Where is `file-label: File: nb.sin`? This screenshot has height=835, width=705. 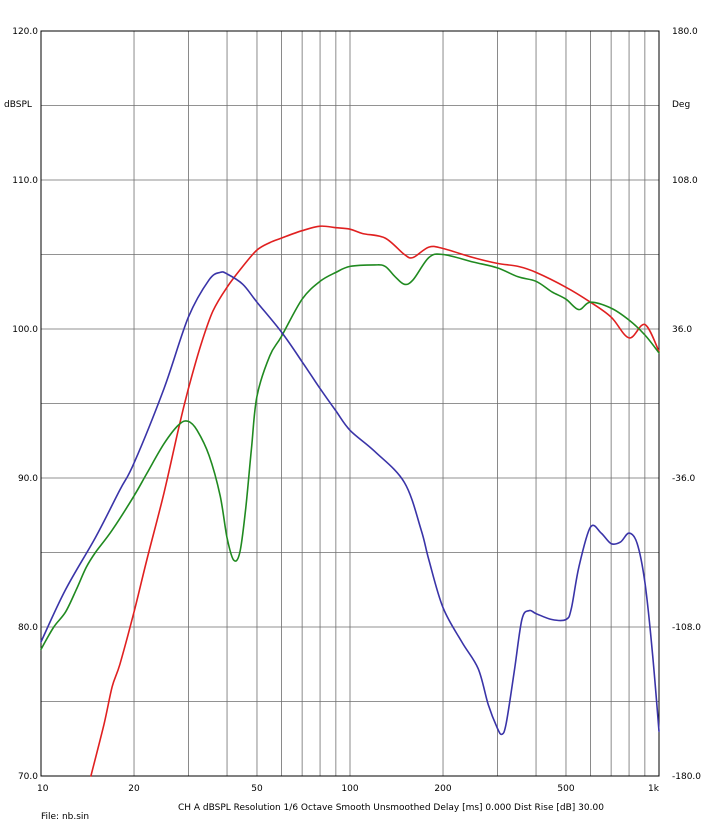
file-label: File: nb.sin is located at coordinates (65, 817).